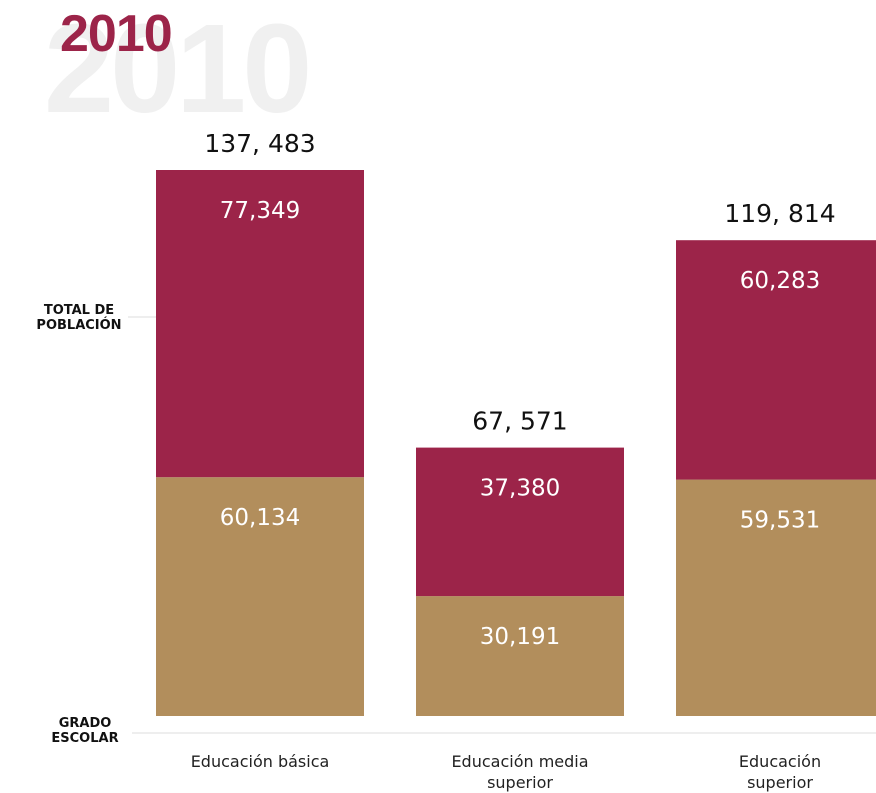 The image size is (876, 793). I want to click on year-watermark: 2010, so click(178, 69).